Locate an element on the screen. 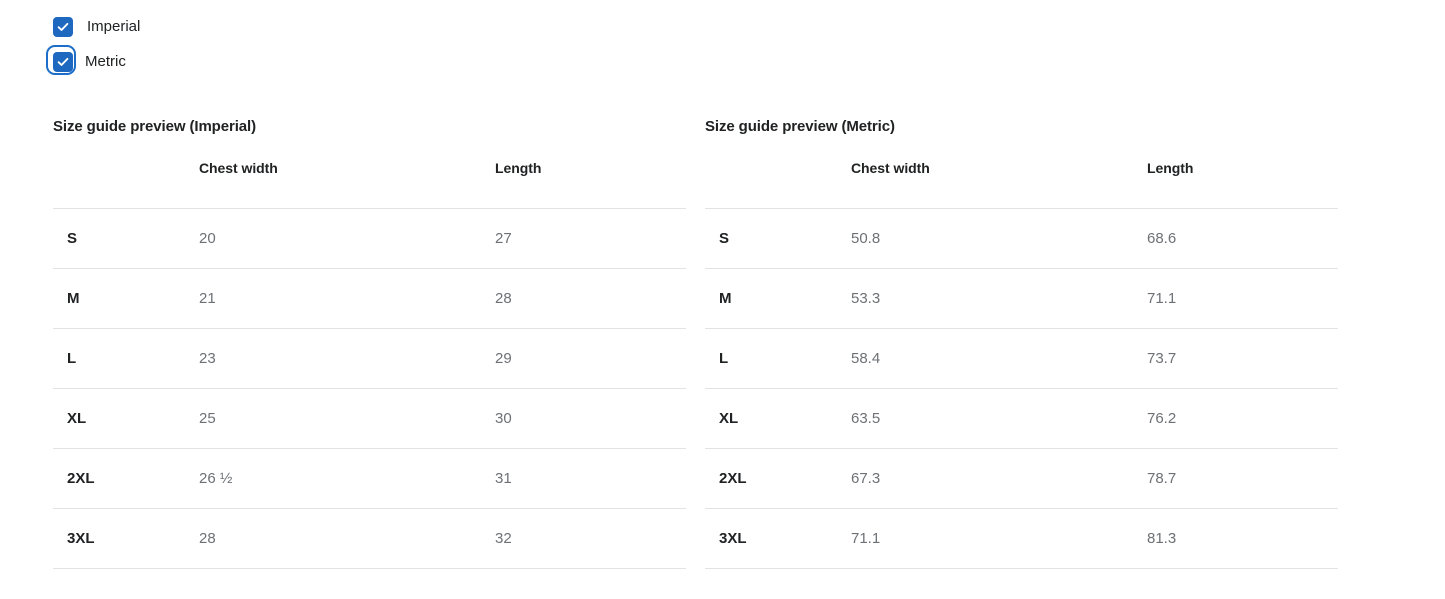  cell-chest-width: 26 ½ is located at coordinates (347, 478).